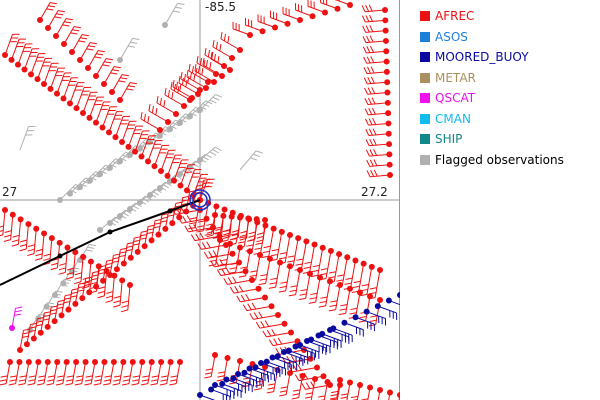  Describe the element at coordinates (16, 318) in the screenshot. I see `qscat-barb` at that location.